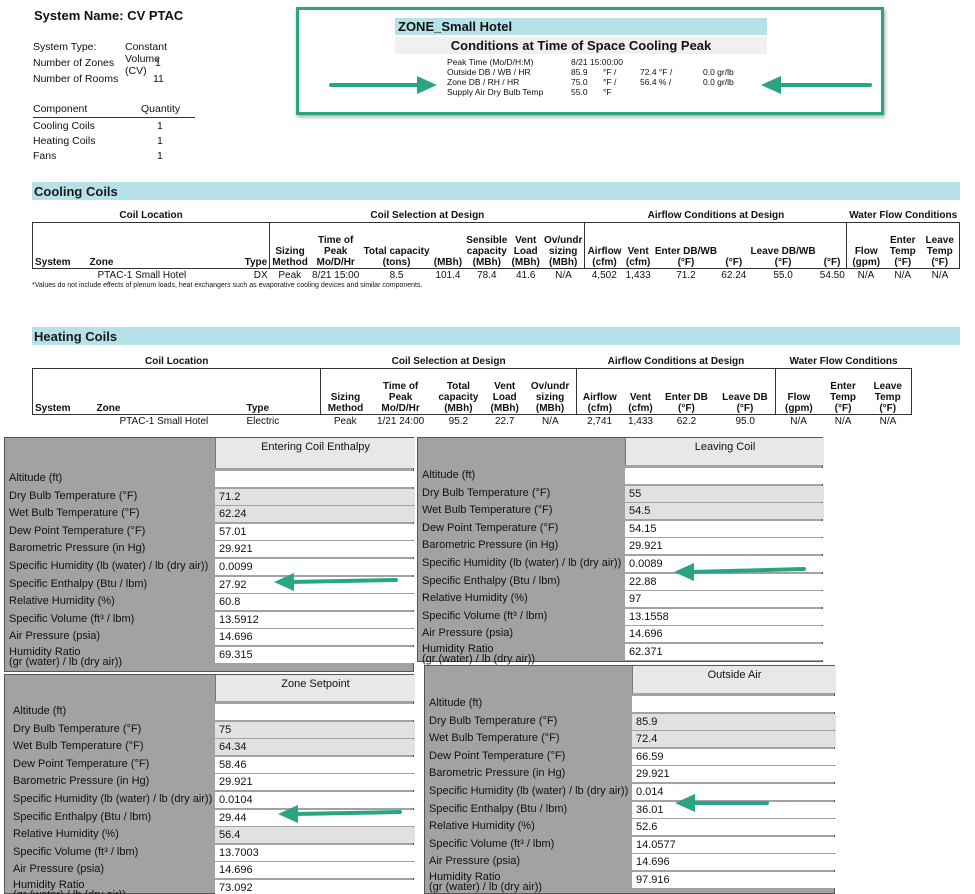 Image resolution: width=975 pixels, height=894 pixels. What do you see at coordinates (315, 729) in the screenshot?
I see `row-value-dry-bulb: 75` at bounding box center [315, 729].